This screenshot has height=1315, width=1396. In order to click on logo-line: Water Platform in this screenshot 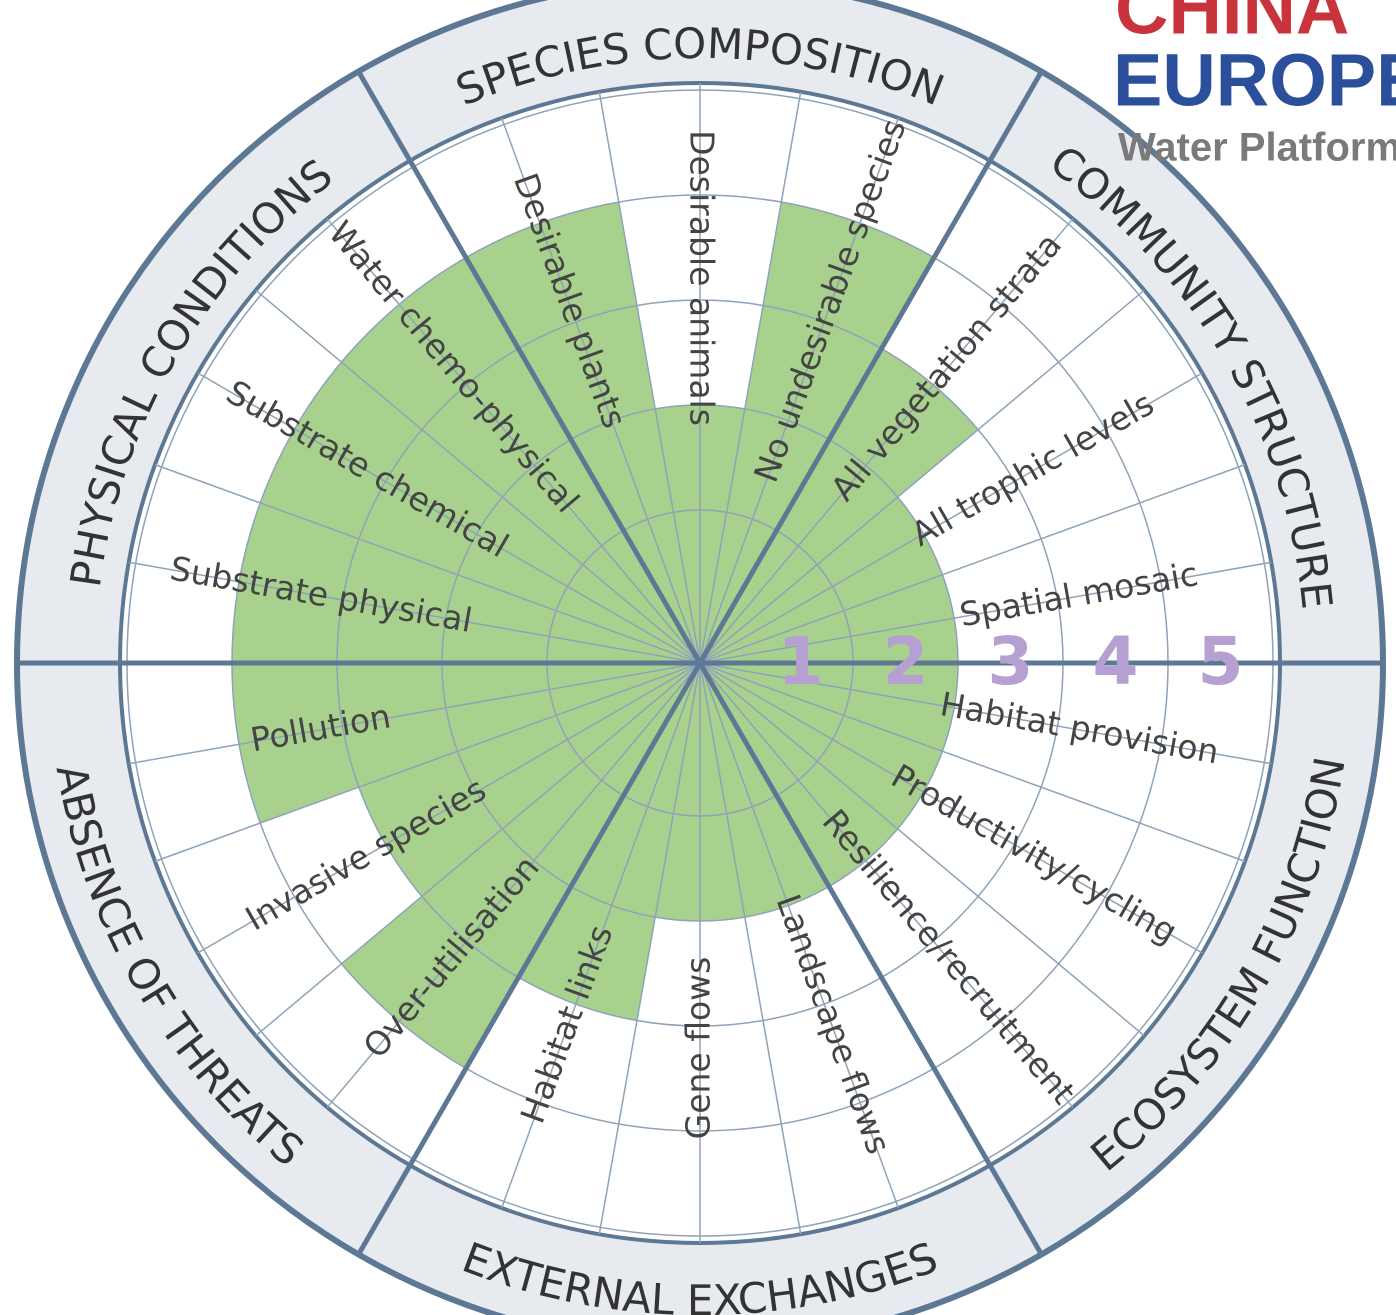, I will do `click(1257, 148)`.